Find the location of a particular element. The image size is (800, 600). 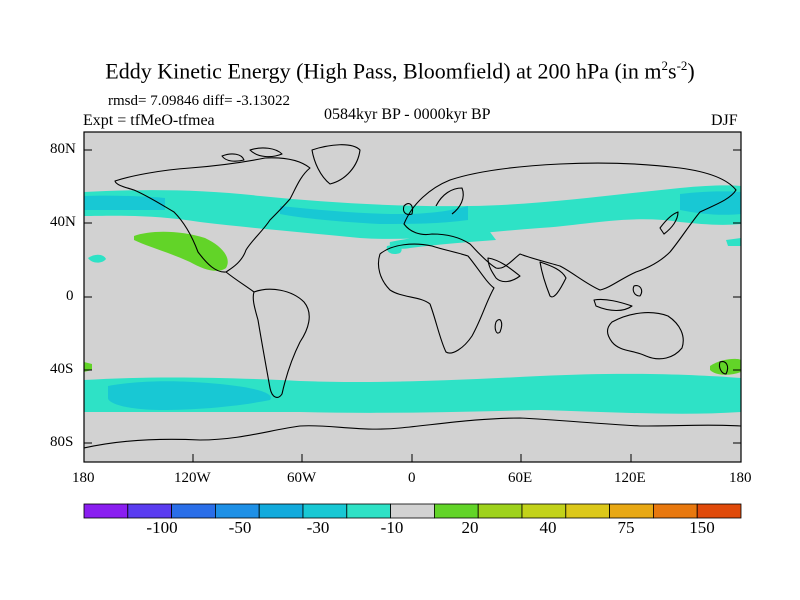

lat-label-40s: 40S is located at coordinates (62, 369).